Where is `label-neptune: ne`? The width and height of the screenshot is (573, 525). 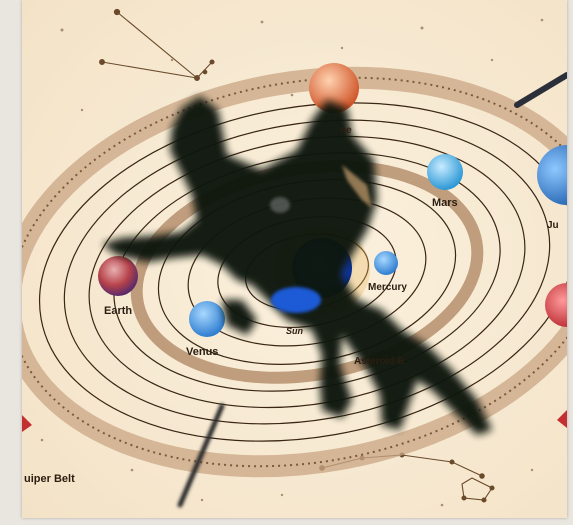 label-neptune: ne is located at coordinates (346, 130).